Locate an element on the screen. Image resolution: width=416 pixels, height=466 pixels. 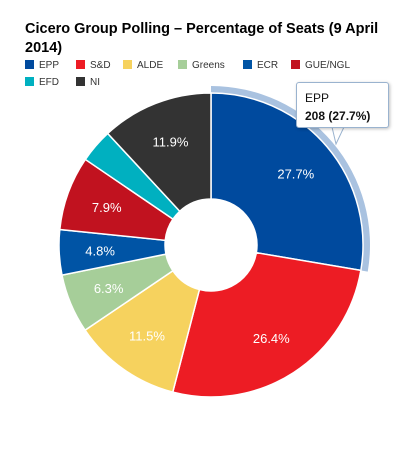
legend-item: ECR is located at coordinates (260, 66).